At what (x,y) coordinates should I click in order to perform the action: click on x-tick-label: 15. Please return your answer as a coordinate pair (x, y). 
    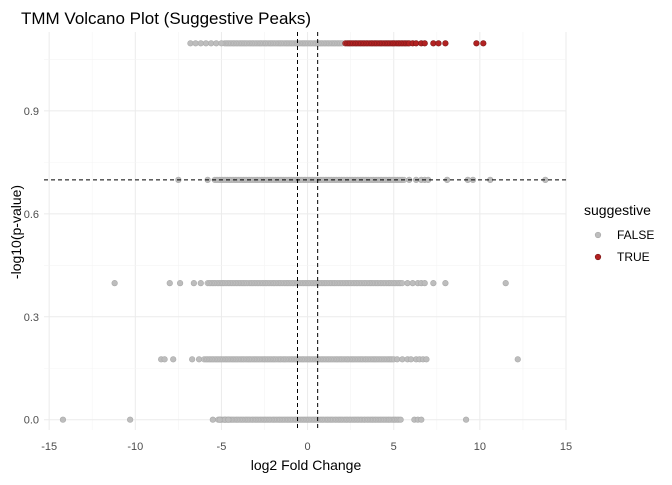
    Looking at the image, I should click on (566, 447).